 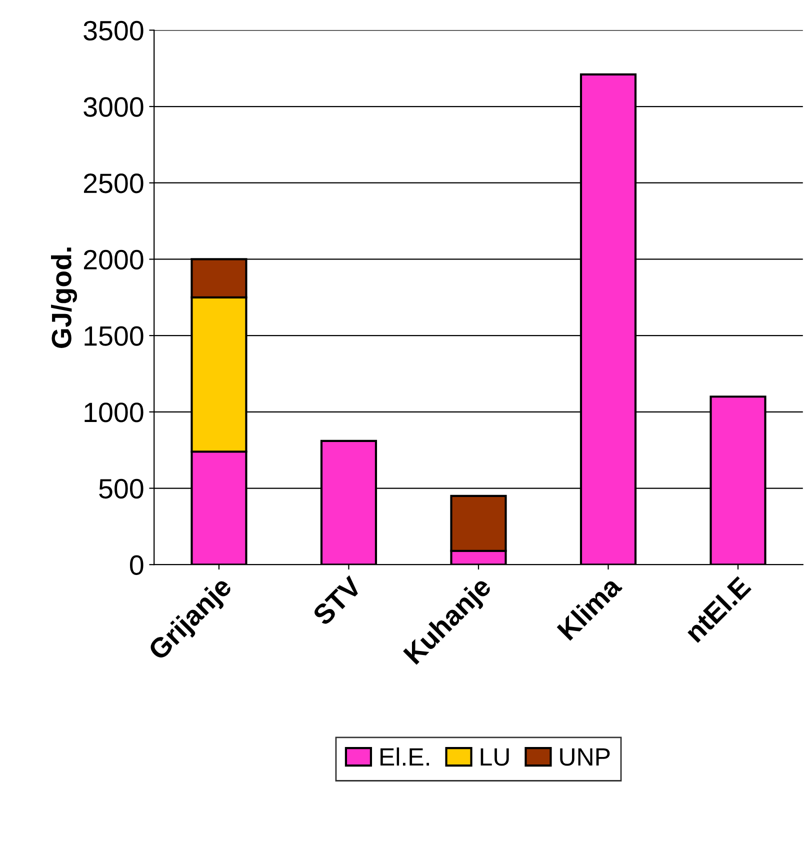 I want to click on legend-label: El.E., so click(x=404, y=756).